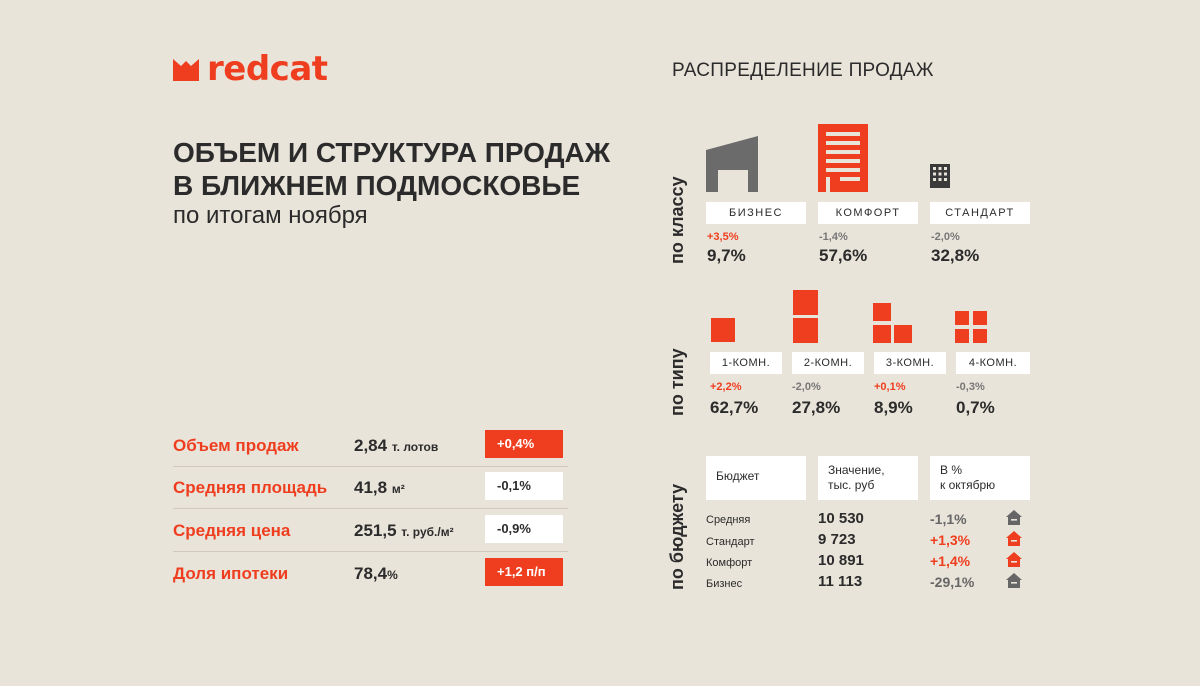 The image size is (1200, 686). What do you see at coordinates (868, 478) in the screenshot?
I see `budget-header-value: Значение, тыс. руб` at bounding box center [868, 478].